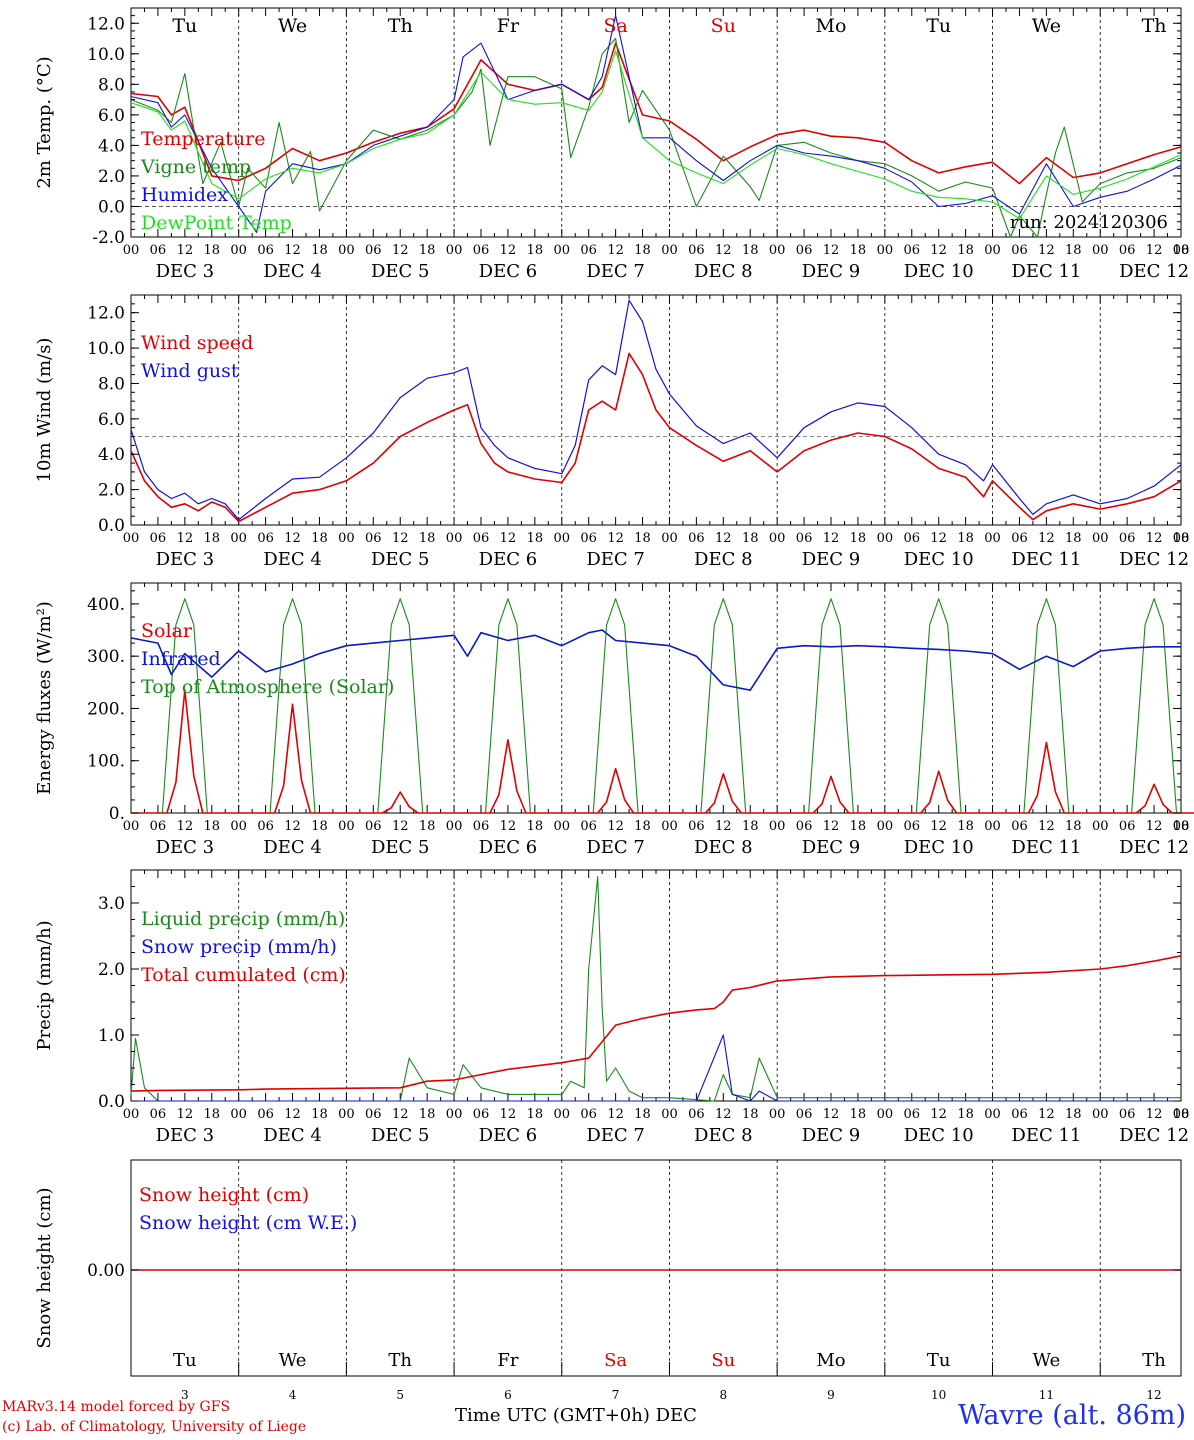 The width and height of the screenshot is (1194, 1440). I want to click on legend-entry: Wind speed, so click(197, 343).